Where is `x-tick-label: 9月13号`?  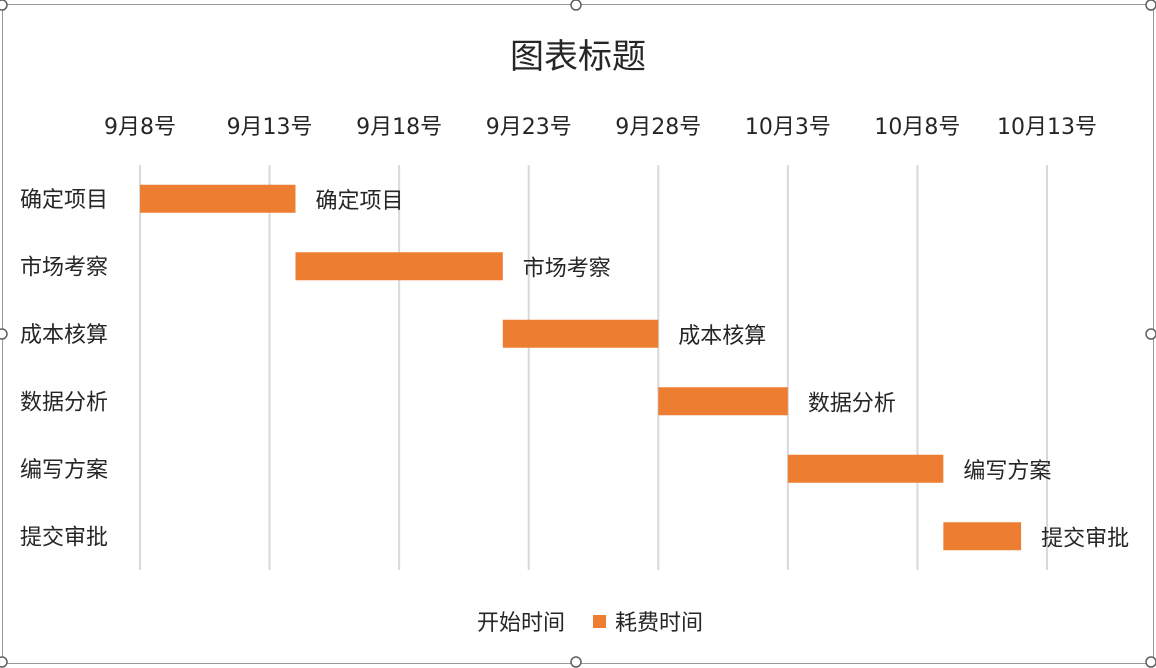
x-tick-label: 9月13号 is located at coordinates (270, 127).